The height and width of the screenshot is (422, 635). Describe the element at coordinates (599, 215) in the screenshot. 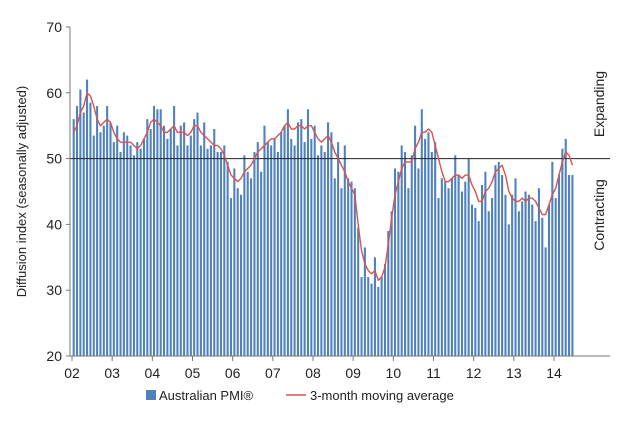

I see `contracting-label: Contracting` at that location.